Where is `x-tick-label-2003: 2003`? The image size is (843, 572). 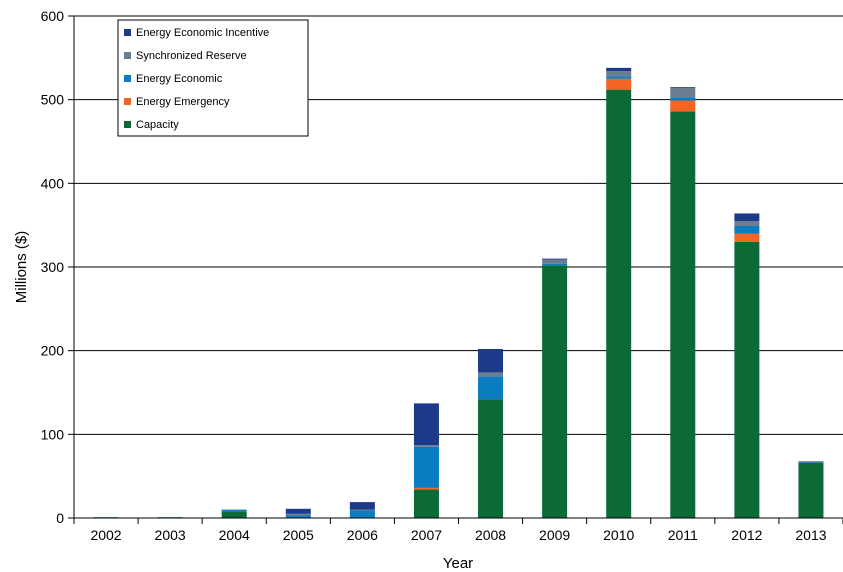
x-tick-label-2003: 2003 is located at coordinates (170, 535).